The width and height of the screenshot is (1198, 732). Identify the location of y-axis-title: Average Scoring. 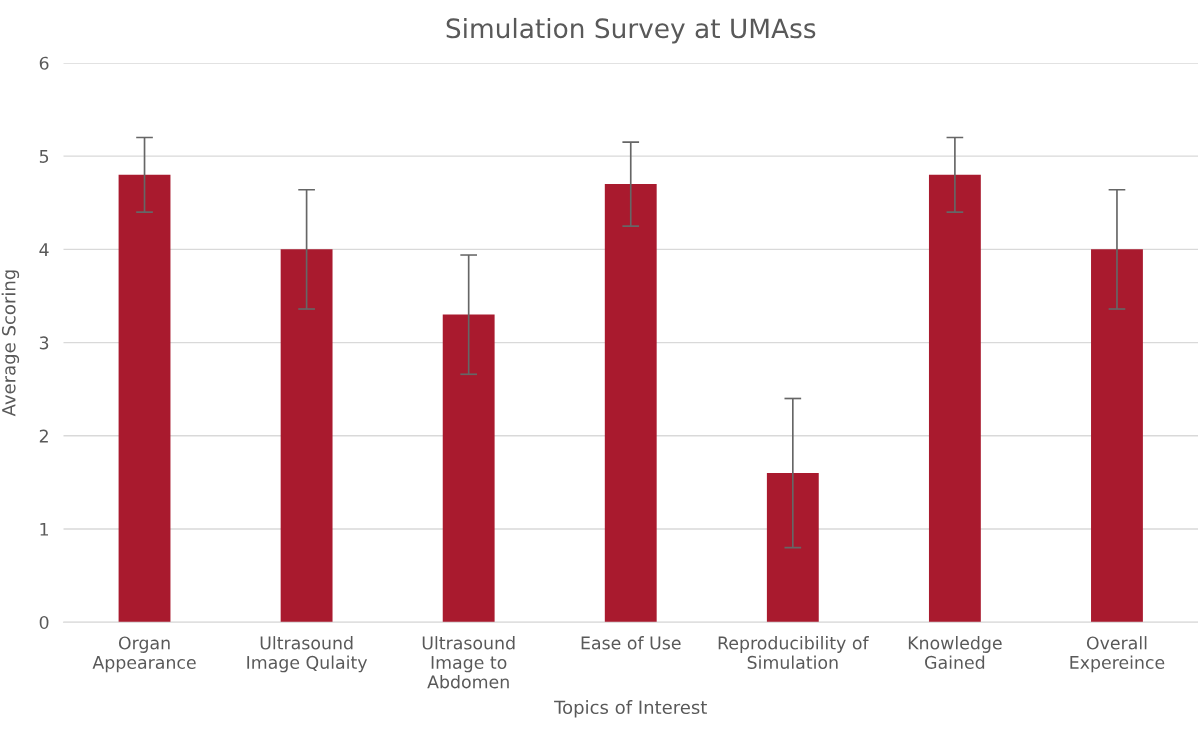
(10, 343).